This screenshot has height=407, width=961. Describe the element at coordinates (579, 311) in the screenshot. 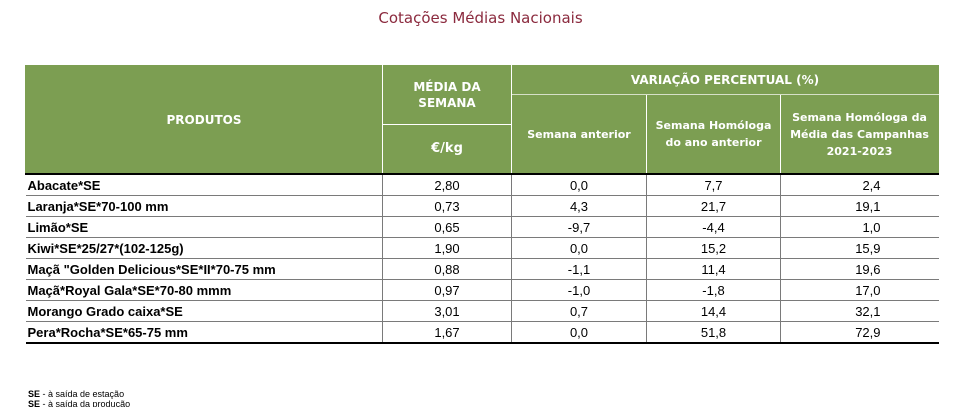

I see `var-semana-anterior-cell: 0,7` at that location.